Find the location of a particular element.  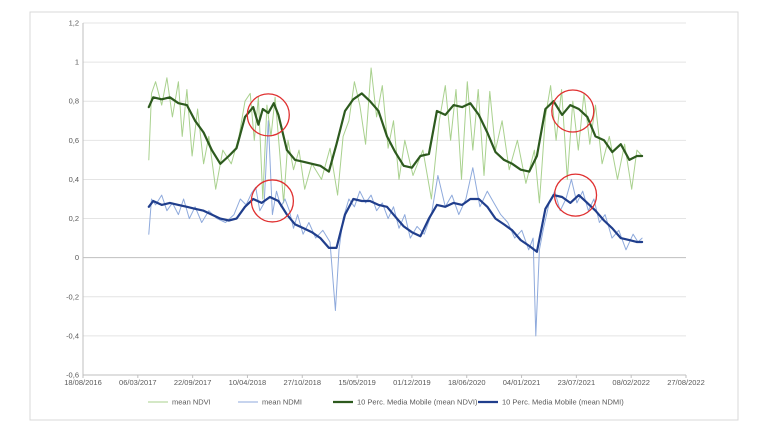

x-tick-label: 27/08/2022 is located at coordinates (686, 382).